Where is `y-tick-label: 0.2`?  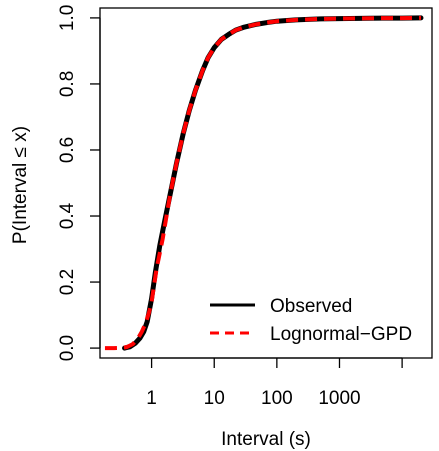
y-tick-label: 0.2 is located at coordinates (67, 282).